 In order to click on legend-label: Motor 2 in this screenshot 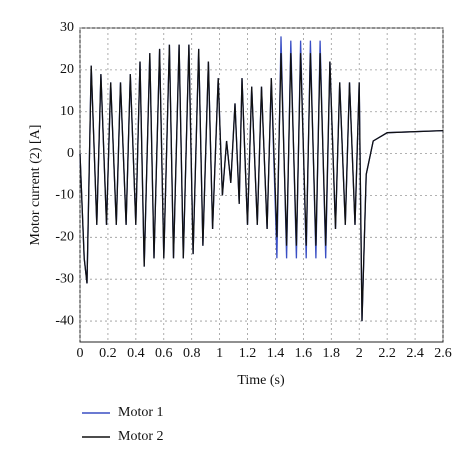, I will do `click(141, 436)`.